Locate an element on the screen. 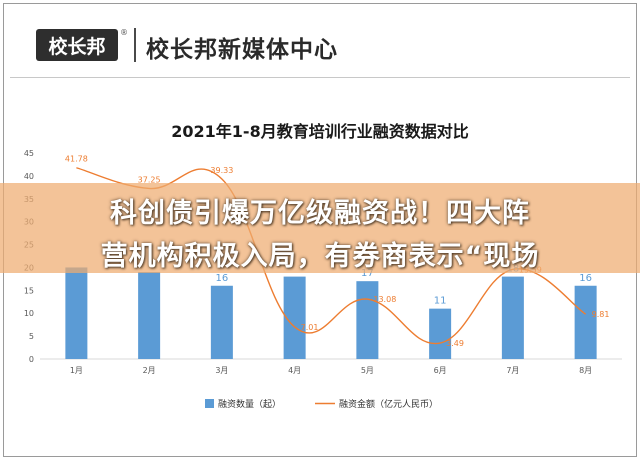 The image size is (640, 460). line-data-label: 37.25 is located at coordinates (149, 179).